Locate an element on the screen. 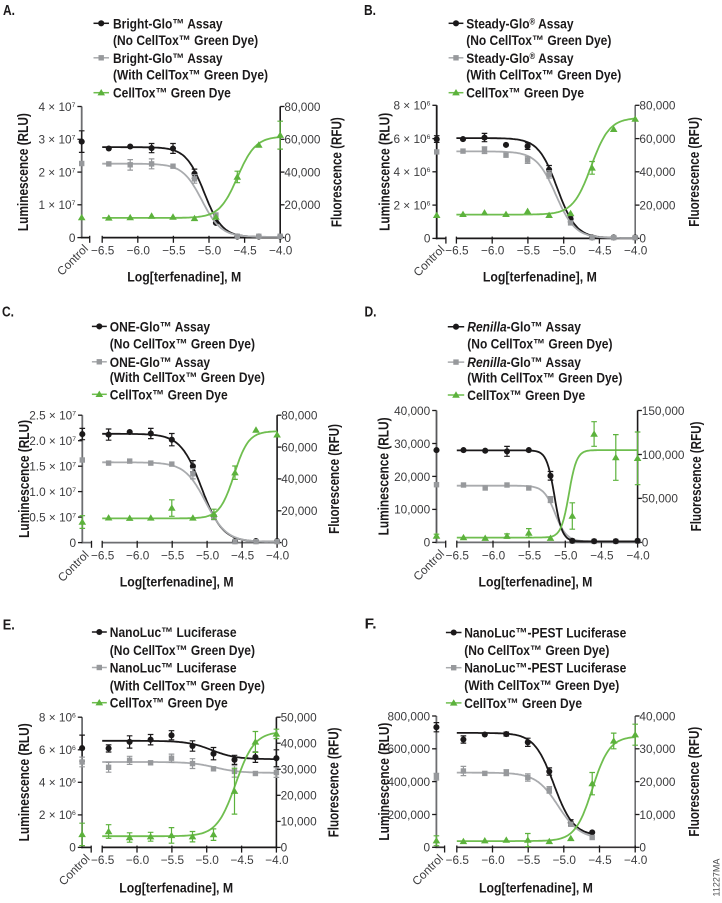 The height and width of the screenshot is (903, 722). svg-text: 150,000 is located at coordinates (663, 411).